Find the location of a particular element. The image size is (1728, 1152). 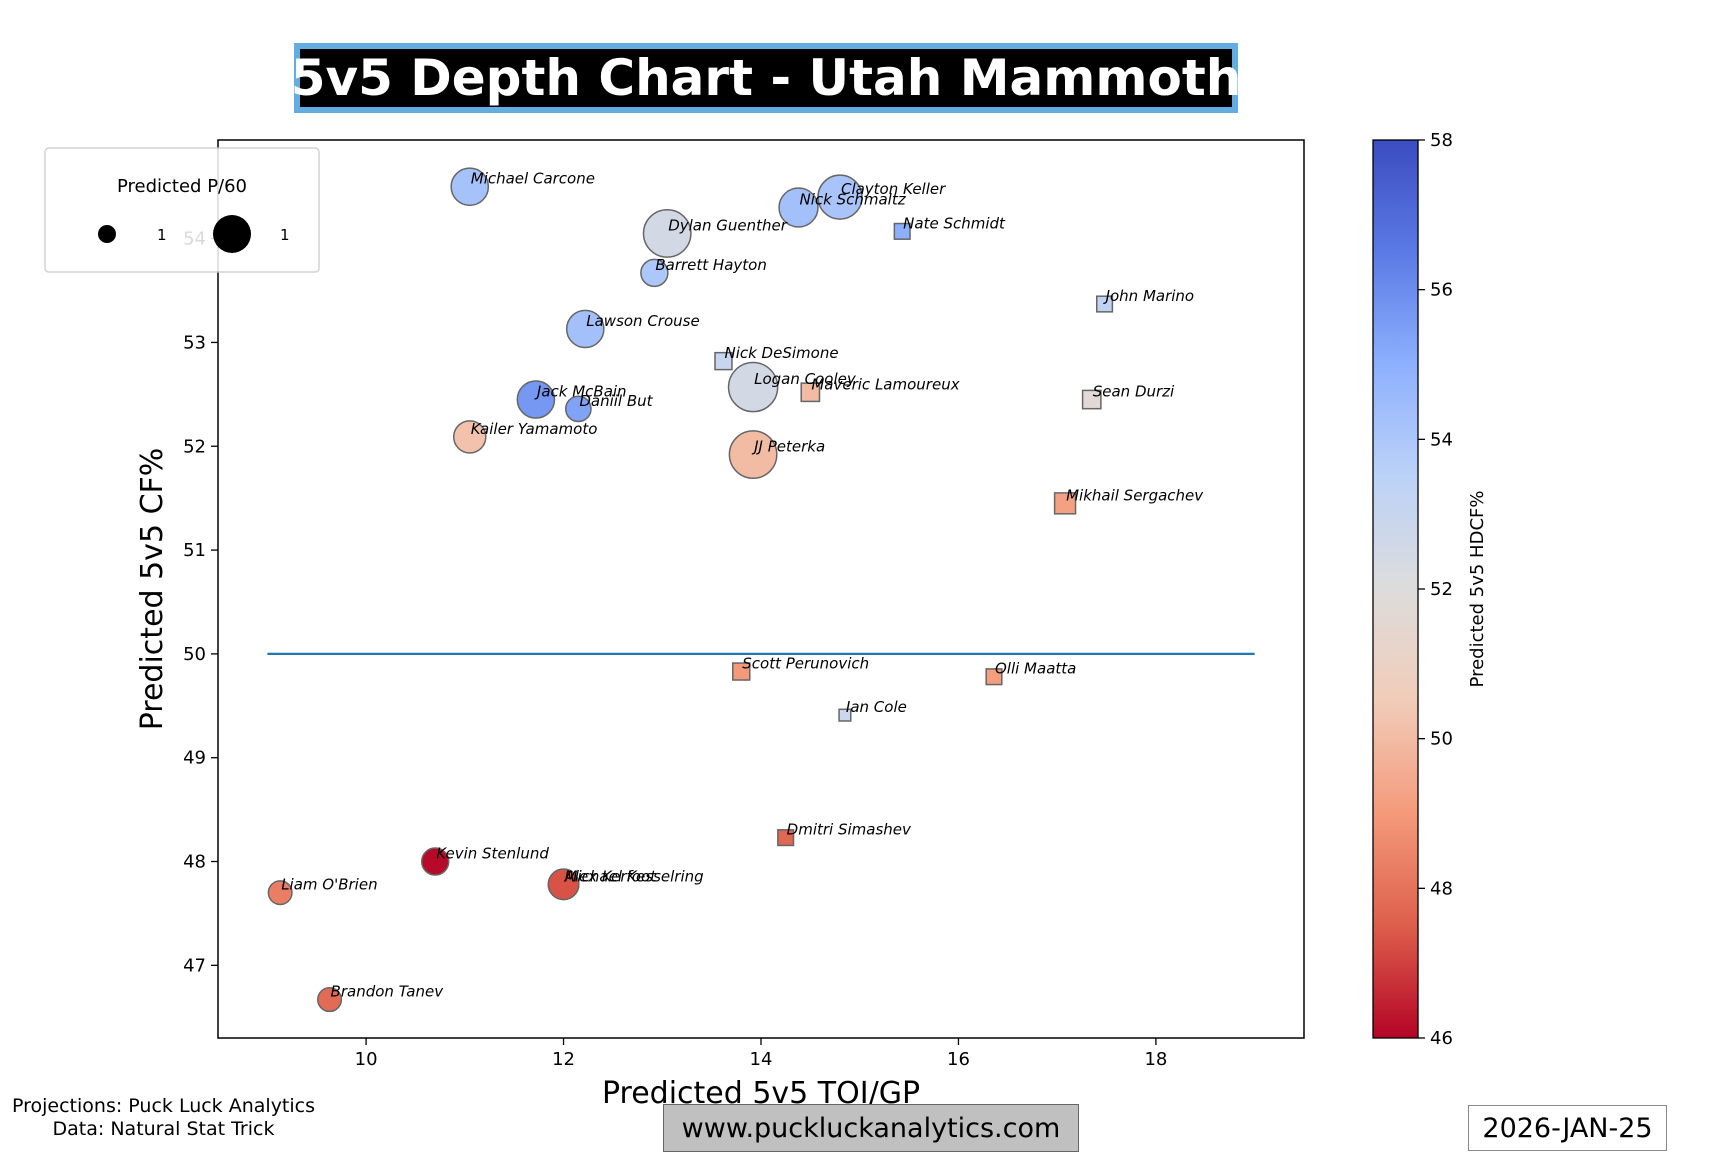

legend-marker-large is located at coordinates (232, 234).